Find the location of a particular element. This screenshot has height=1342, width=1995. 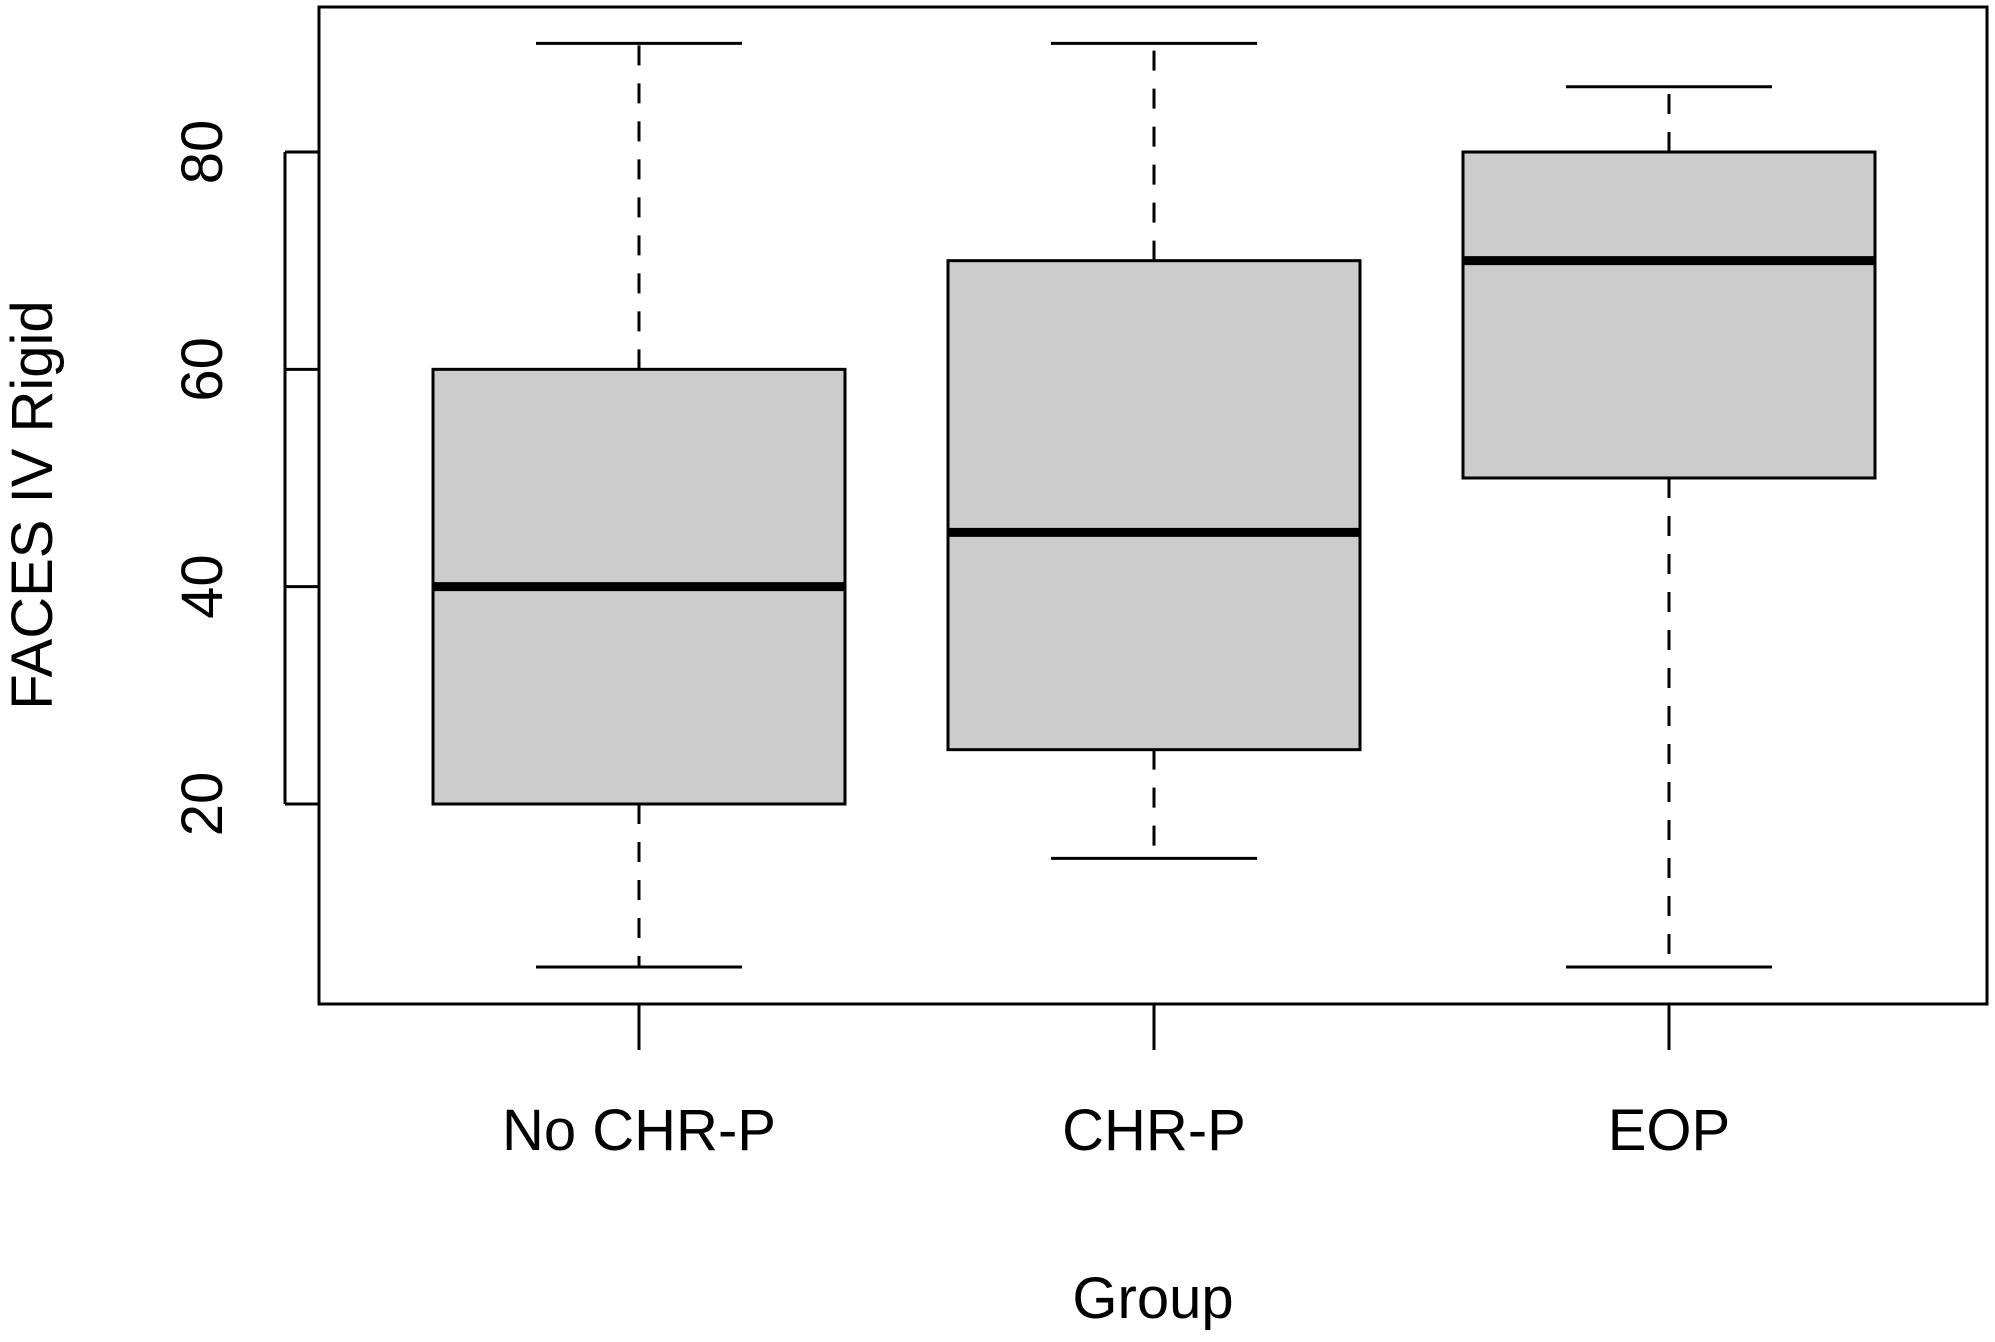

x-tick-label: No CHR-P is located at coordinates (639, 1130).